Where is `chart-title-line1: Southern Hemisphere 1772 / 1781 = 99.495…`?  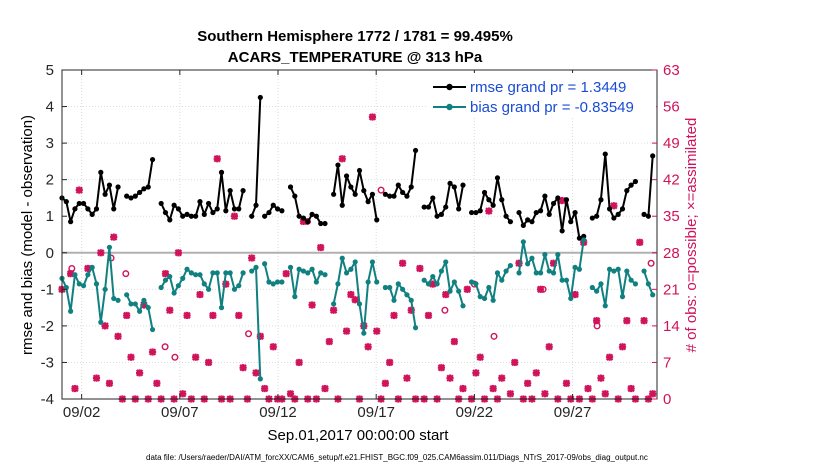
chart-title-line1: Southern Hemisphere 1772 / 1781 = 99.495… is located at coordinates (355, 36).